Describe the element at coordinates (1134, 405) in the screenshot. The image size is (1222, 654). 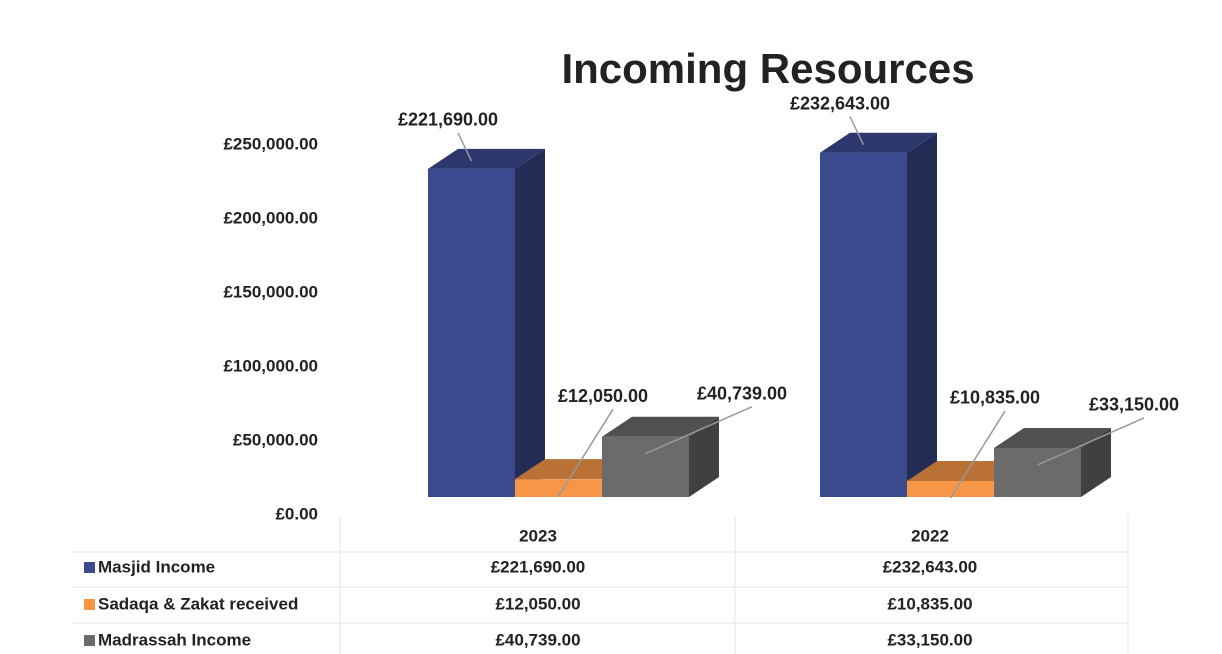
I see `data-label: £33,150.00` at that location.